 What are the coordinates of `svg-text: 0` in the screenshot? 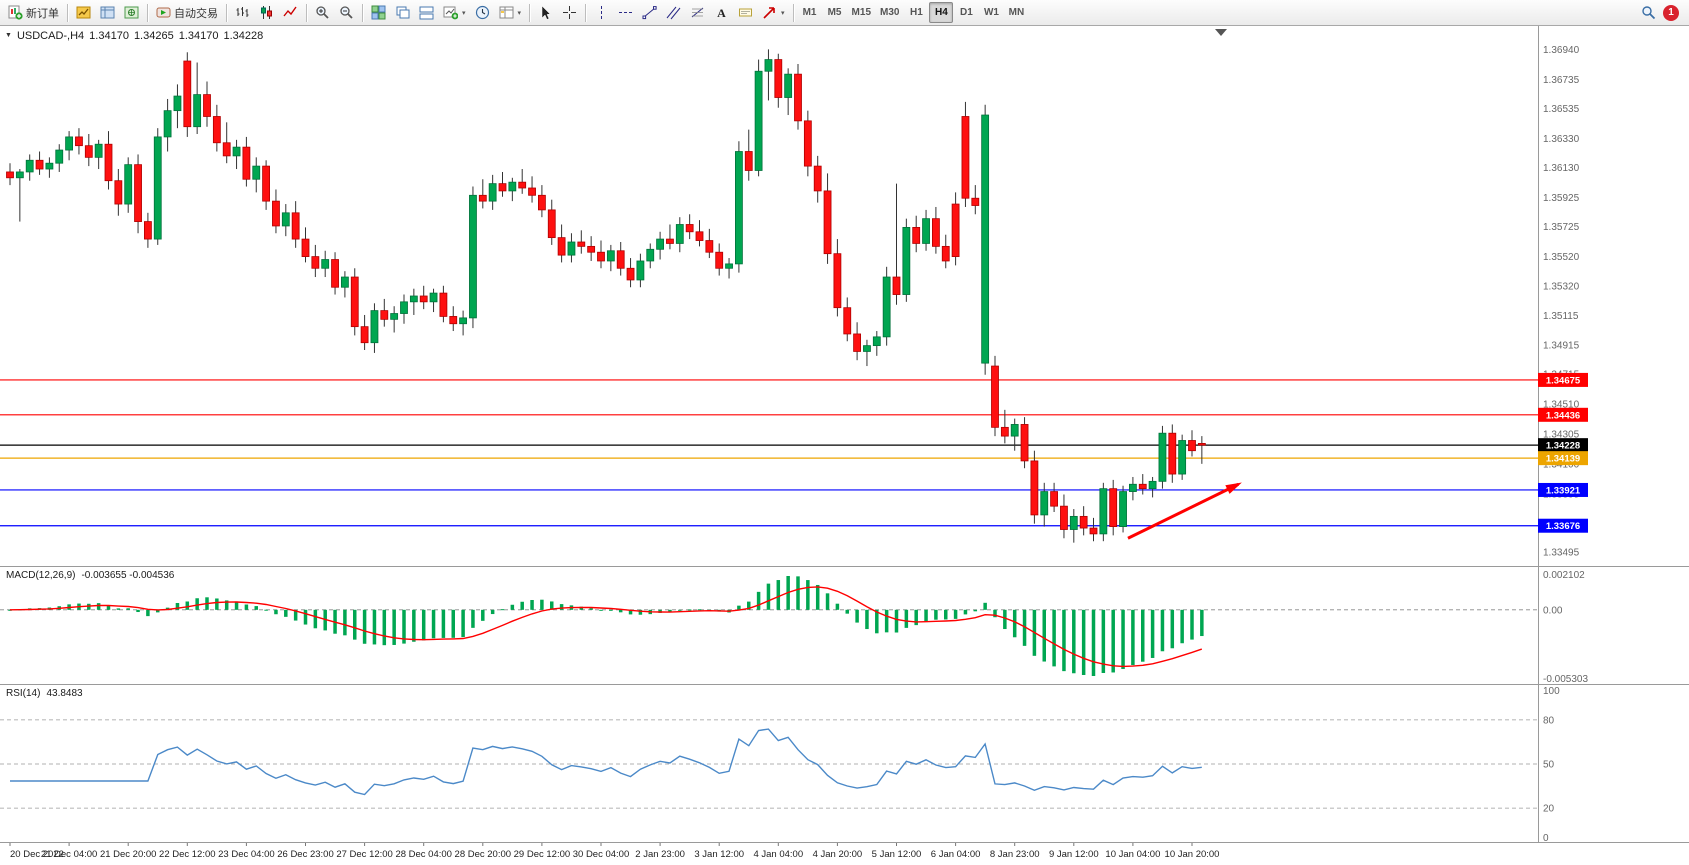 It's located at (1546, 838).